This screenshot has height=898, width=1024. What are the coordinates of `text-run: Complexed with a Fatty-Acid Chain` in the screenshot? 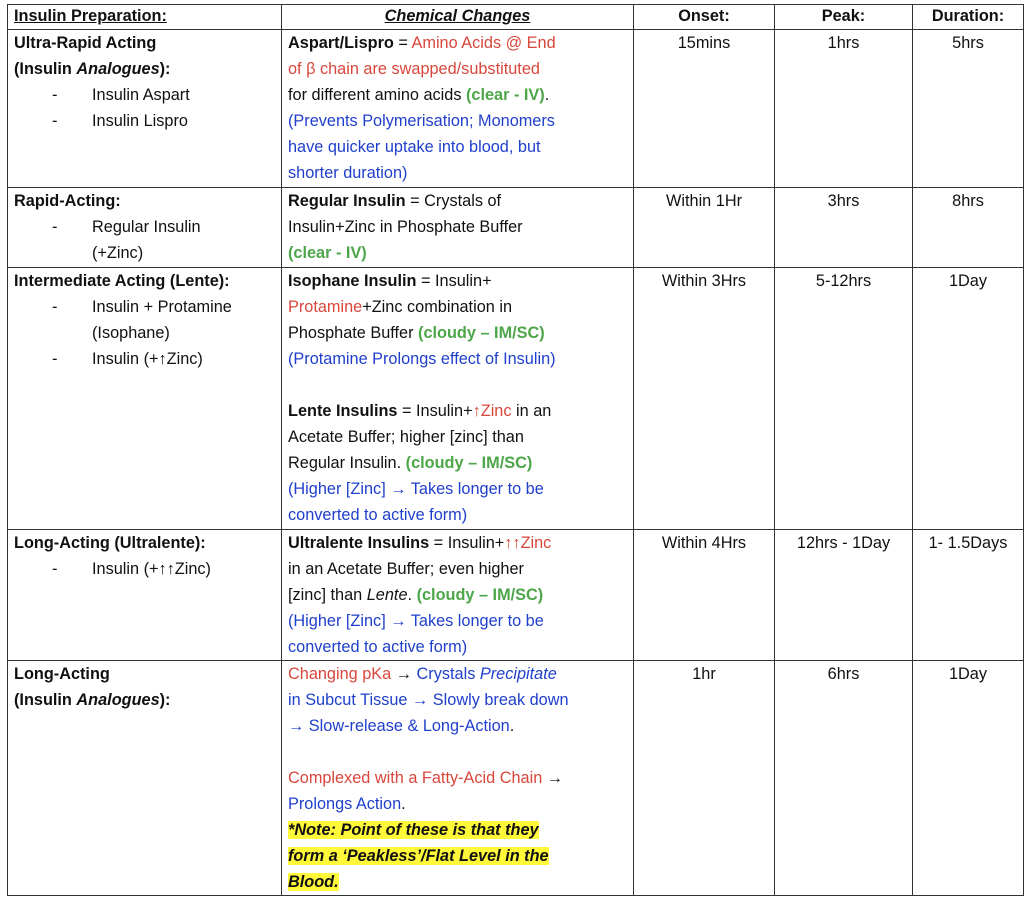 It's located at (415, 778).